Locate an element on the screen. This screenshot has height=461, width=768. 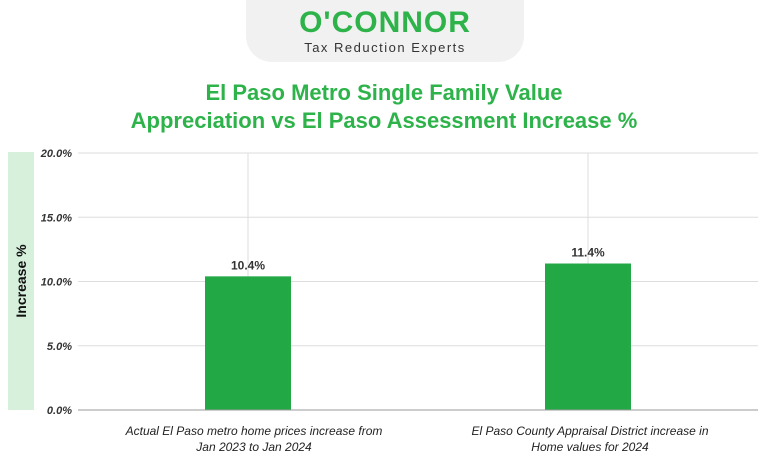
data-label-2: 11.4% is located at coordinates (588, 253).